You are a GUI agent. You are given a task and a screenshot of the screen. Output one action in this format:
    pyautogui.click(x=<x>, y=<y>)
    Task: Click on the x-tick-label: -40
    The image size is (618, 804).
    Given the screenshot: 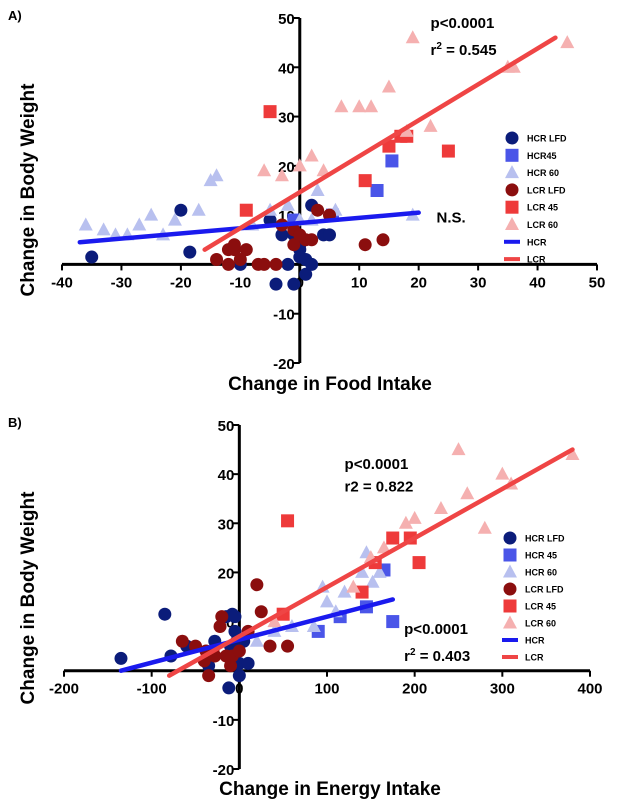 What is the action you would take?
    pyautogui.click(x=62, y=282)
    